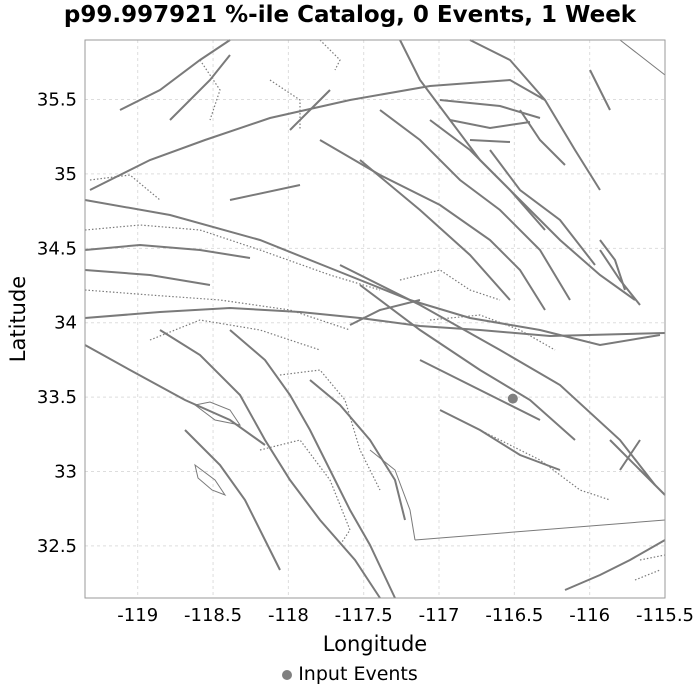  Describe the element at coordinates (18, 319) in the screenshot. I see `y-axis-label: Latitude` at that location.